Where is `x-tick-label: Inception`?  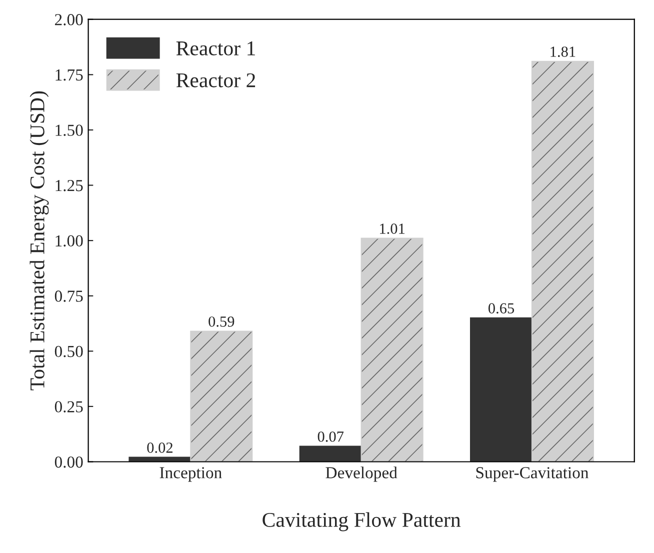
x-tick-label: Inception is located at coordinates (191, 474).